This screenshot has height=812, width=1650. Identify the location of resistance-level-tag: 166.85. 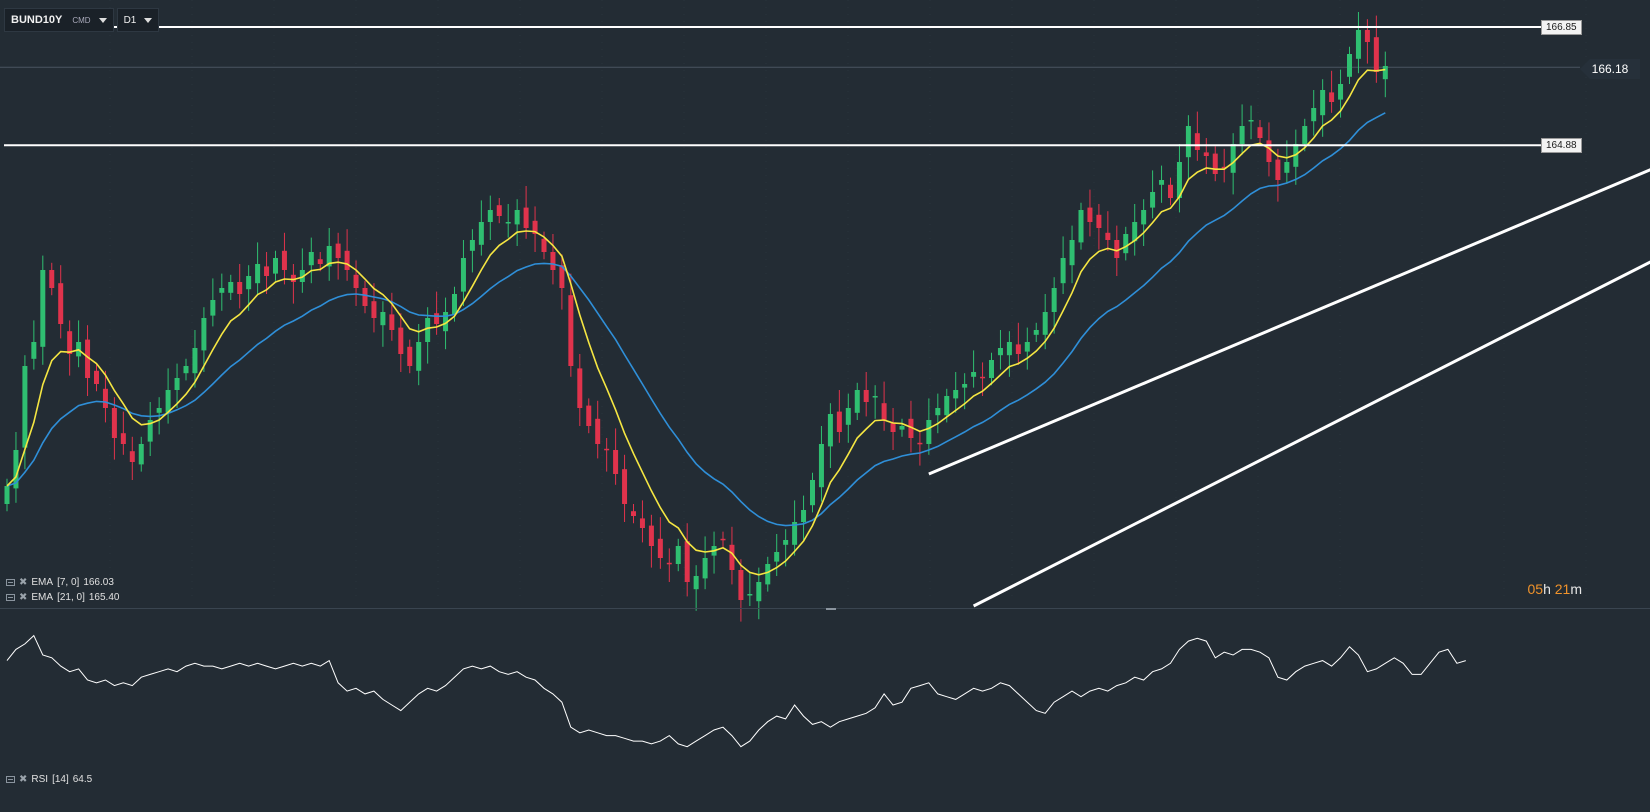
(1561, 27).